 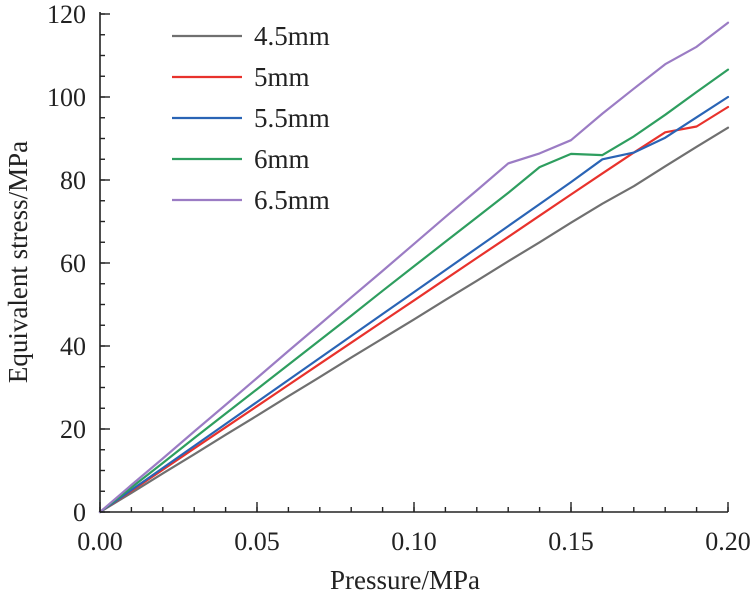 What do you see at coordinates (257, 541) in the screenshot?
I see `x-tick-label: 0.05` at bounding box center [257, 541].